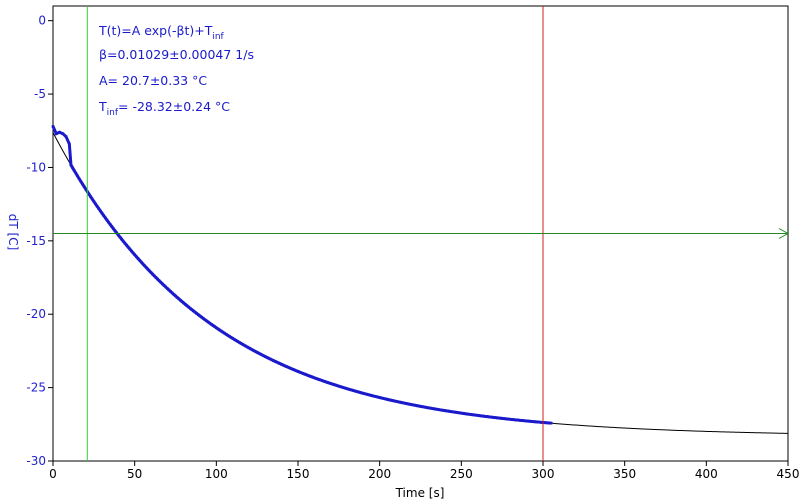  I want to click on fit-beta: β=0.01029±0.00047 1/s, so click(176, 54).